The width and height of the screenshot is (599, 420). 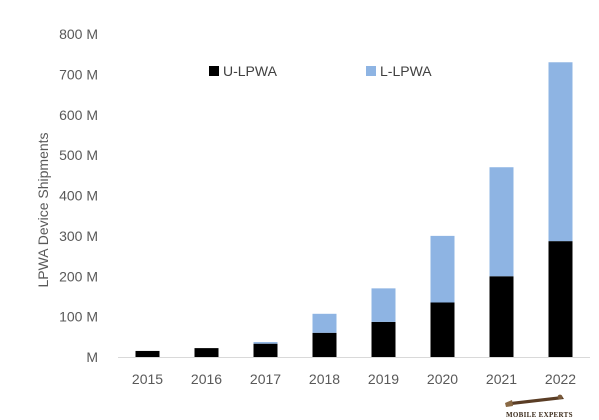 What do you see at coordinates (78, 34) in the screenshot?
I see `y-tick-label: 800 M` at bounding box center [78, 34].